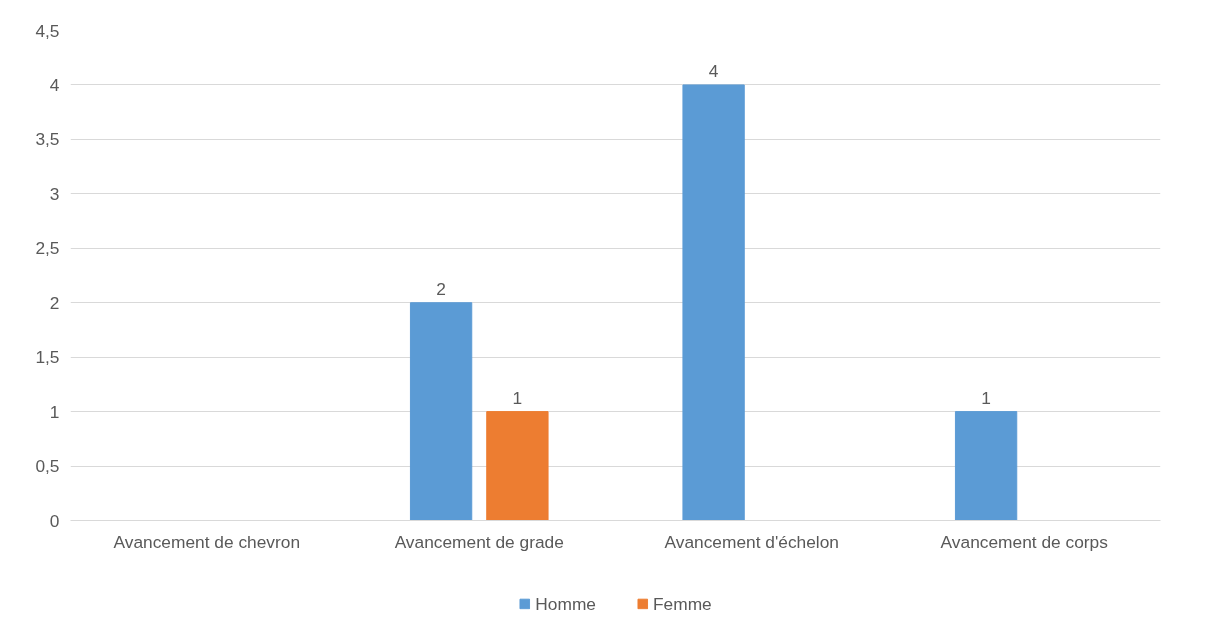 The width and height of the screenshot is (1211, 633). What do you see at coordinates (54, 84) in the screenshot?
I see `y-tick-label: 4` at bounding box center [54, 84].